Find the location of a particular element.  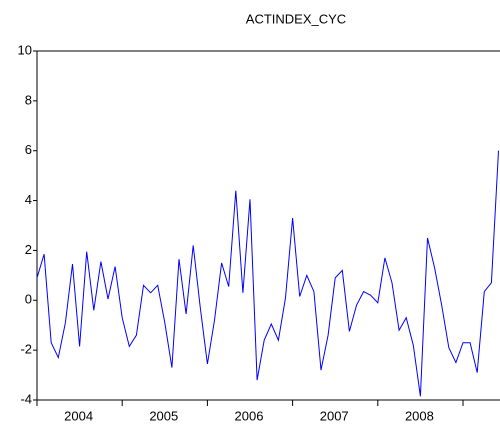

x-tick-label: 2006 is located at coordinates (249, 415).